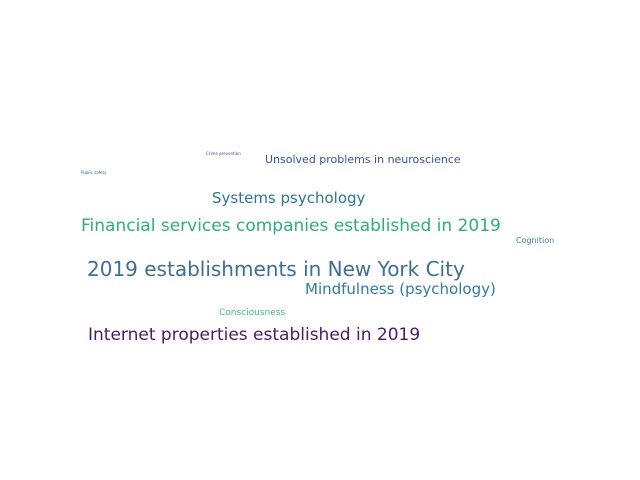 The height and width of the screenshot is (480, 640). I want to click on word-2019-establishments-in-new-york-city: 2019 establishments in New York City, so click(276, 269).